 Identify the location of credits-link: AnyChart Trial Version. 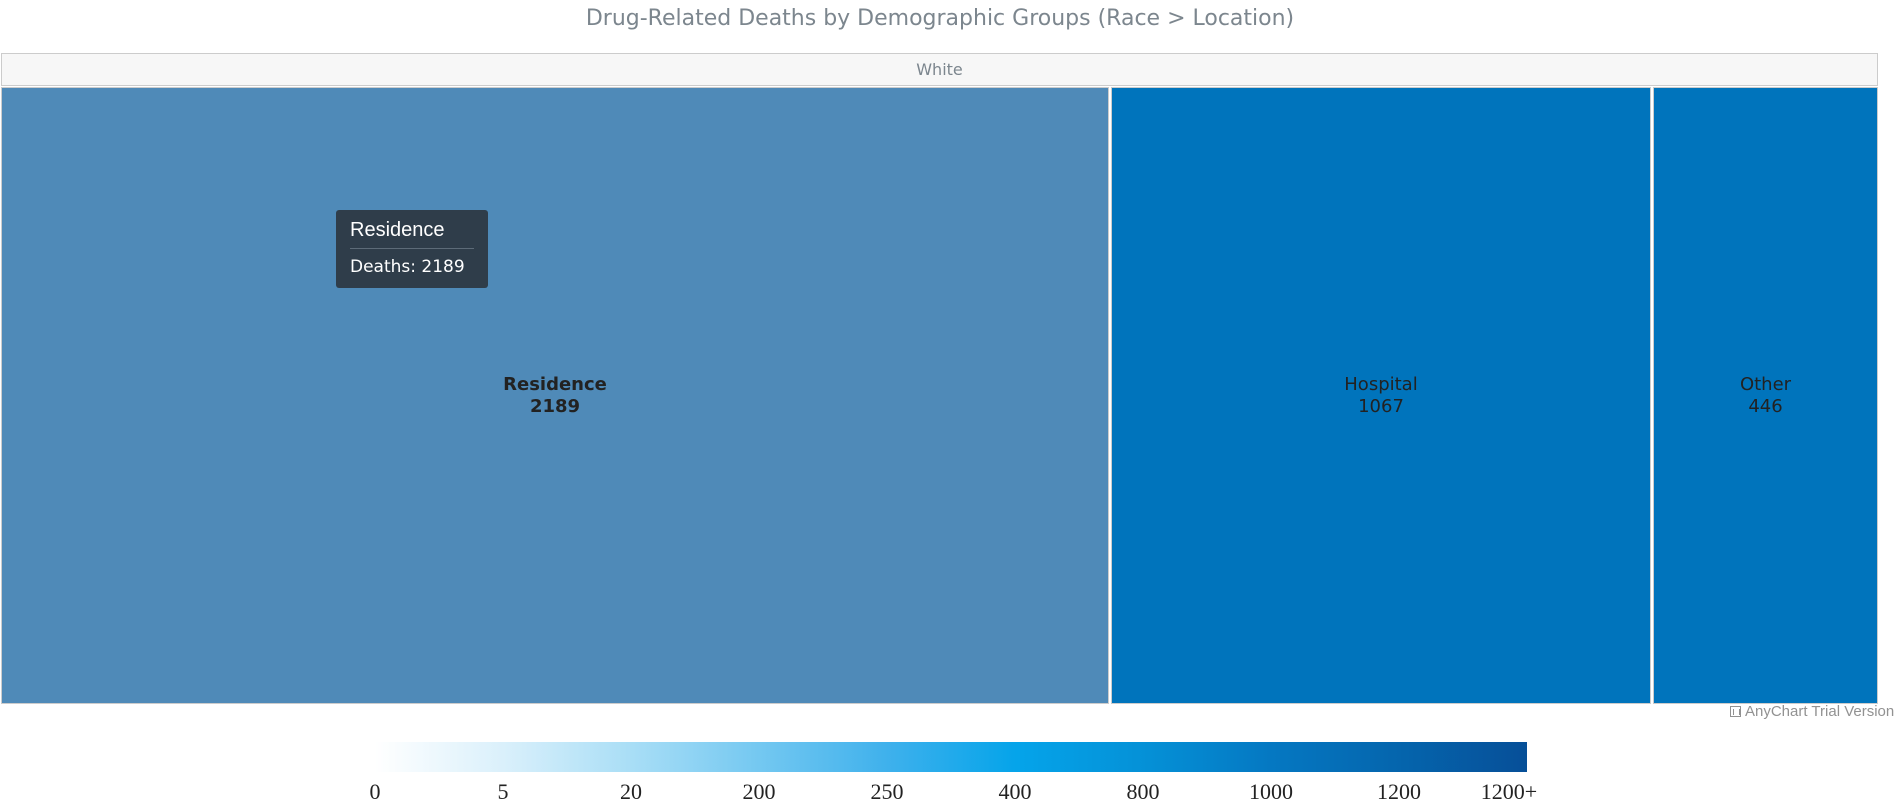
(1812, 711).